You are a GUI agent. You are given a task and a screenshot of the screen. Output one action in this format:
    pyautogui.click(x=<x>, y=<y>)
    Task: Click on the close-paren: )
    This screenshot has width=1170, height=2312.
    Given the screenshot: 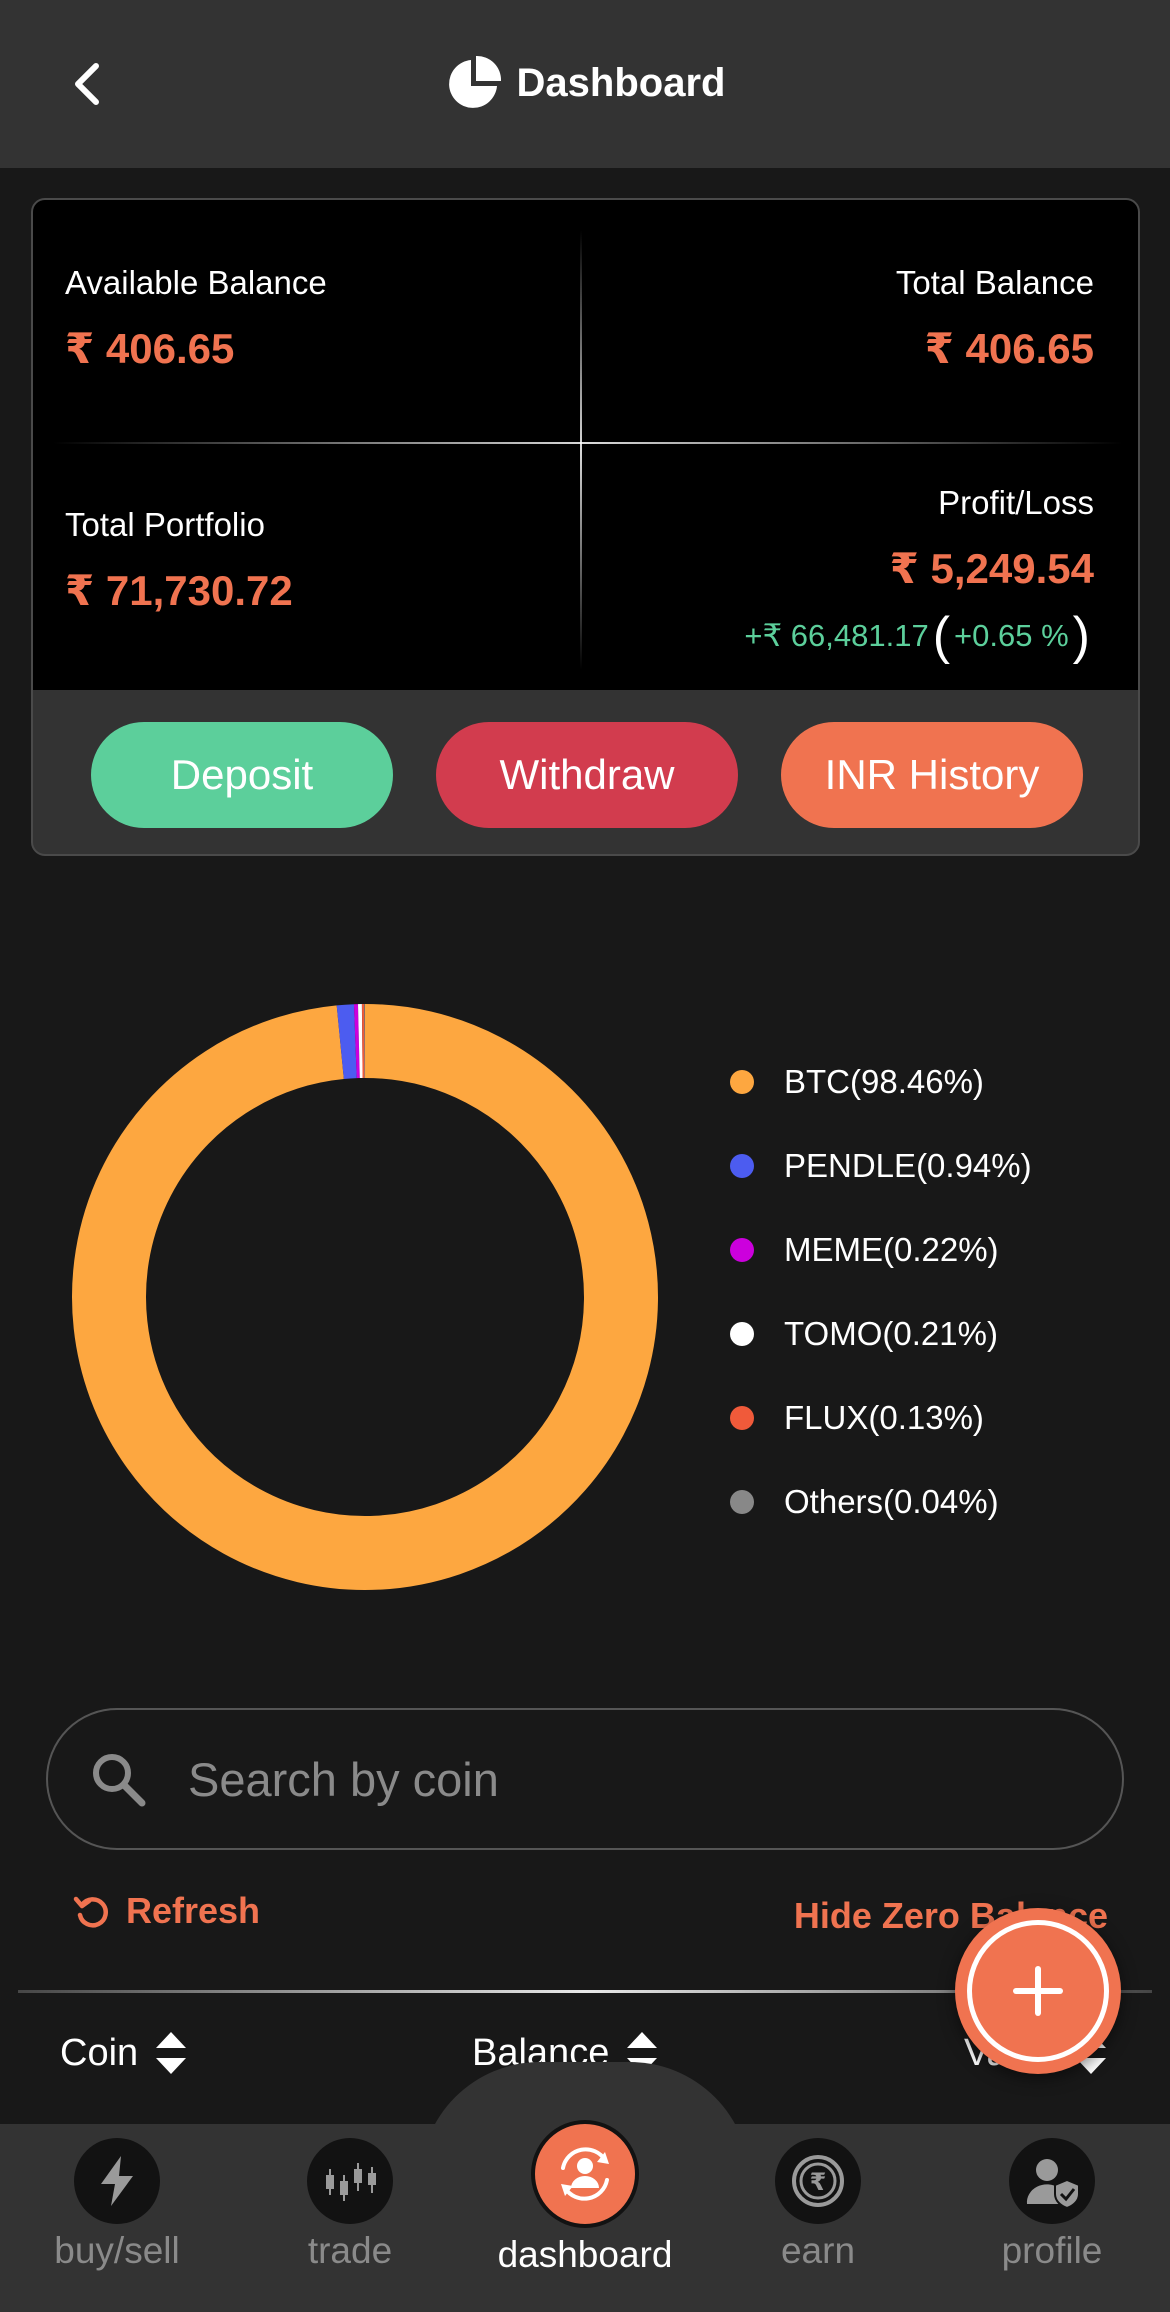 What is the action you would take?
    pyautogui.click(x=1081, y=636)
    